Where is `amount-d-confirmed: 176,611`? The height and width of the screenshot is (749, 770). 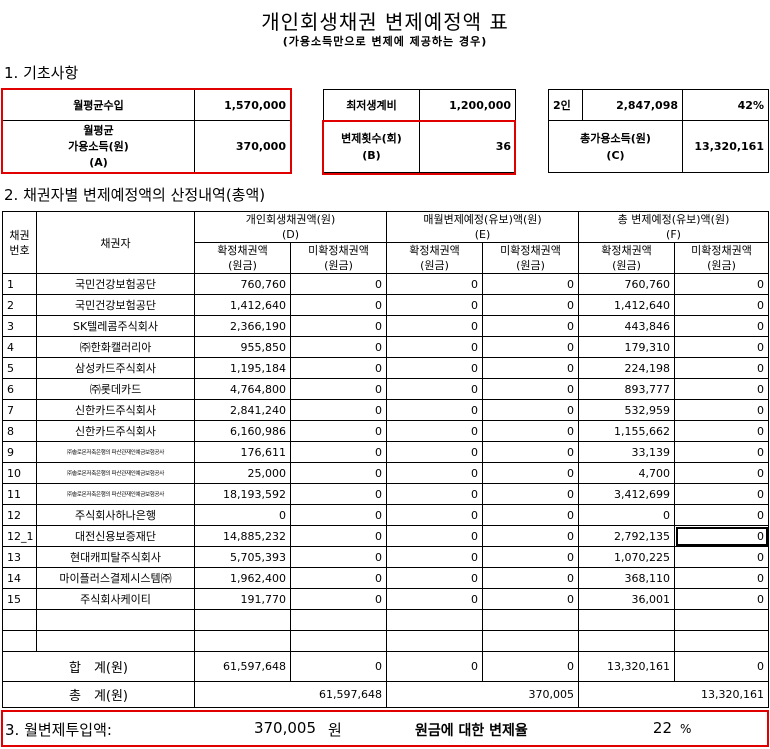 amount-d-confirmed: 176,611 is located at coordinates (242, 452).